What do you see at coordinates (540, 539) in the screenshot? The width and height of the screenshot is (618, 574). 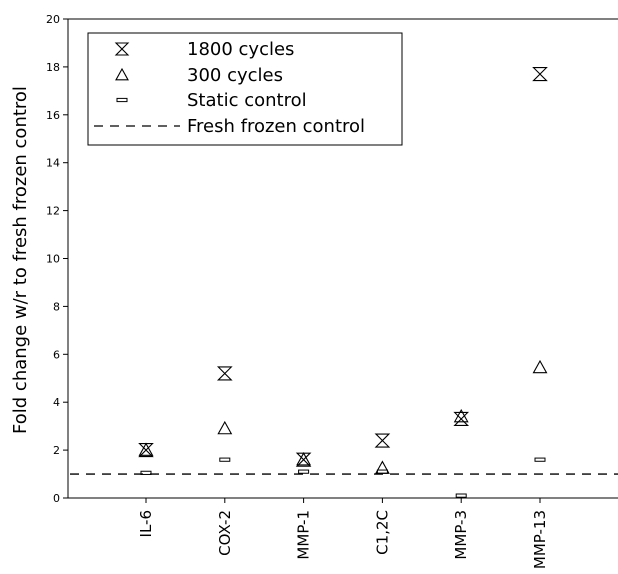 I see `x-tick-label: MMP-13` at bounding box center [540, 539].